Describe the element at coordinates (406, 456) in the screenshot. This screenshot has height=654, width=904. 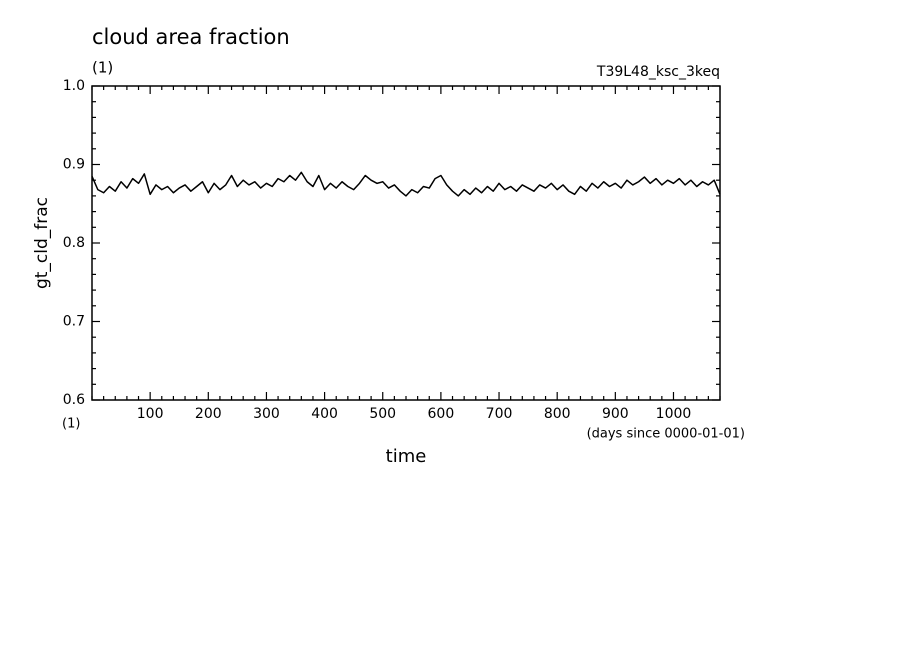
I see `x-axis-label: time` at that location.